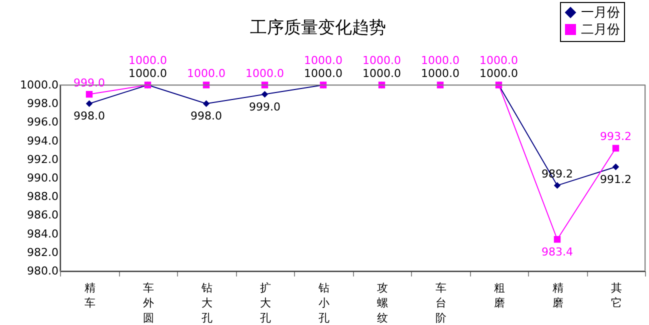  Describe the element at coordinates (42, 252) in the screenshot. I see `y-tick-label: 982.0` at that location.